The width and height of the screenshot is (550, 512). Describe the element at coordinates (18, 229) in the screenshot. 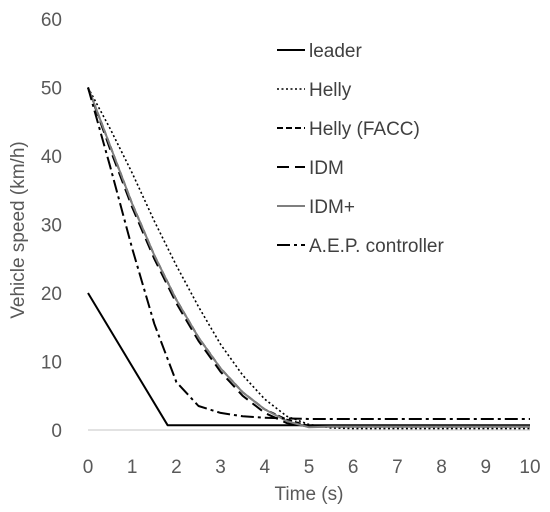

I see `y-axis-title: Vehicle speed (km/h)` at that location.